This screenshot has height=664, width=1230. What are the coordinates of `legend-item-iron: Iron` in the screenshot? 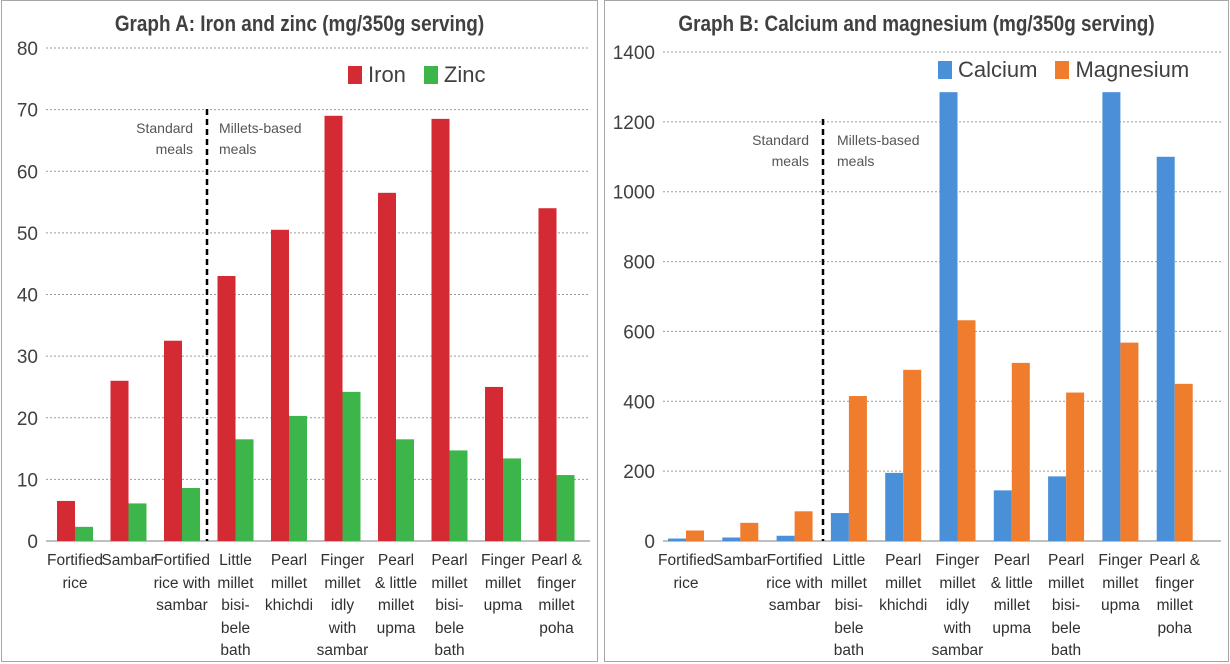 It's located at (377, 75).